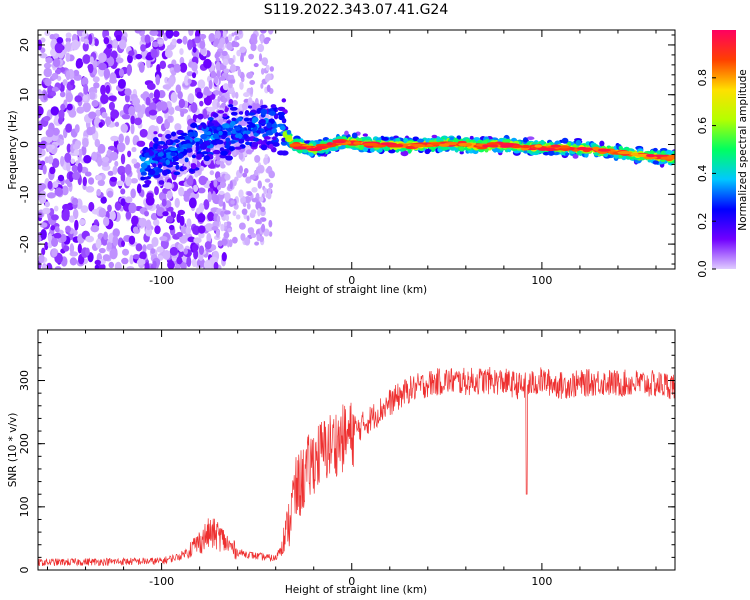 This screenshot has width=750, height=600. What do you see at coordinates (706, 173) in the screenshot?
I see `colorbar-ticks: 0.0 0.2 0.4 0.6 0.8` at bounding box center [706, 173].